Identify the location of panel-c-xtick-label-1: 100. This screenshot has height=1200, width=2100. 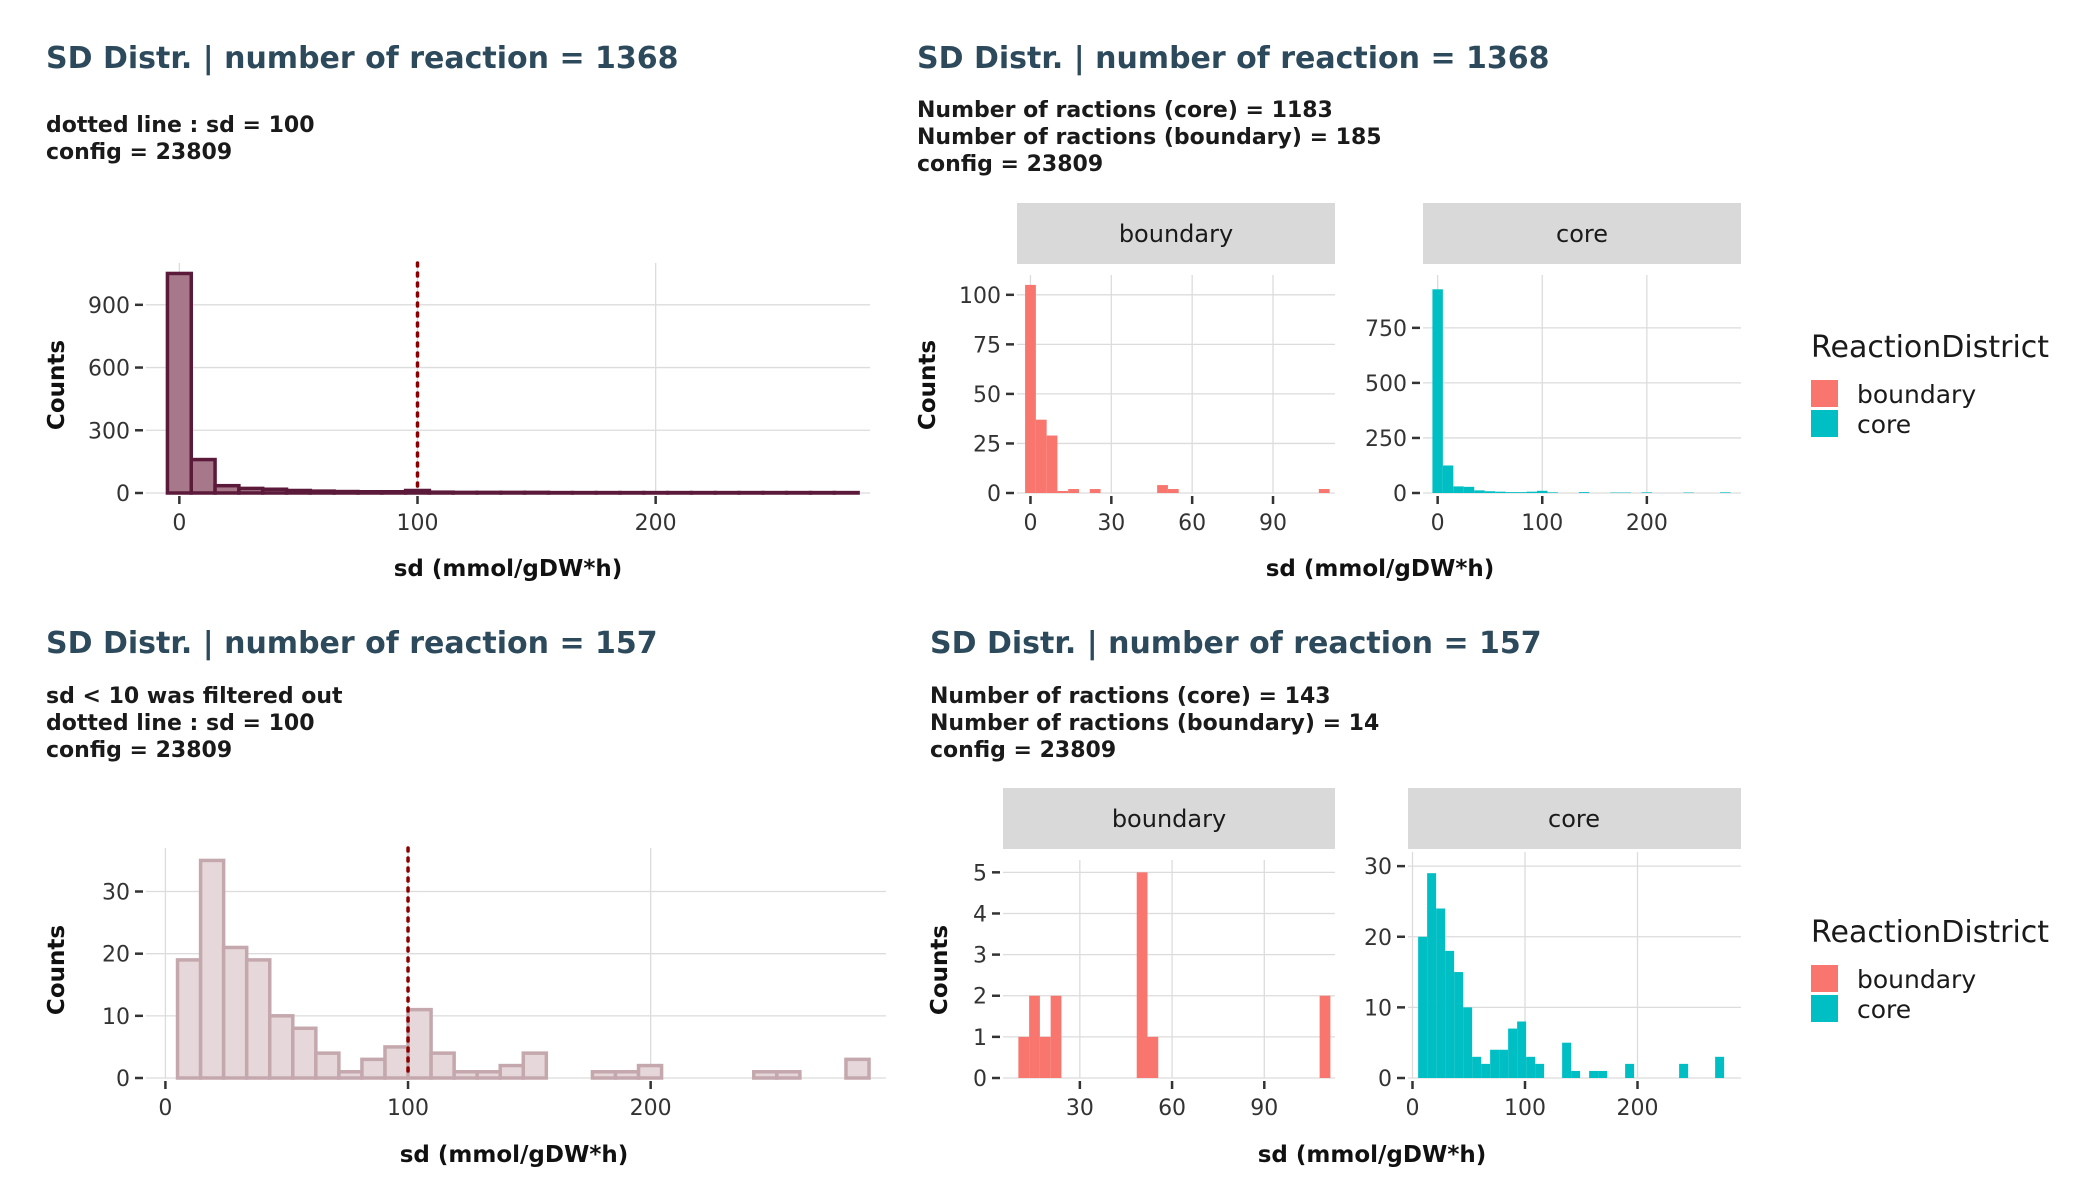
(408, 1108).